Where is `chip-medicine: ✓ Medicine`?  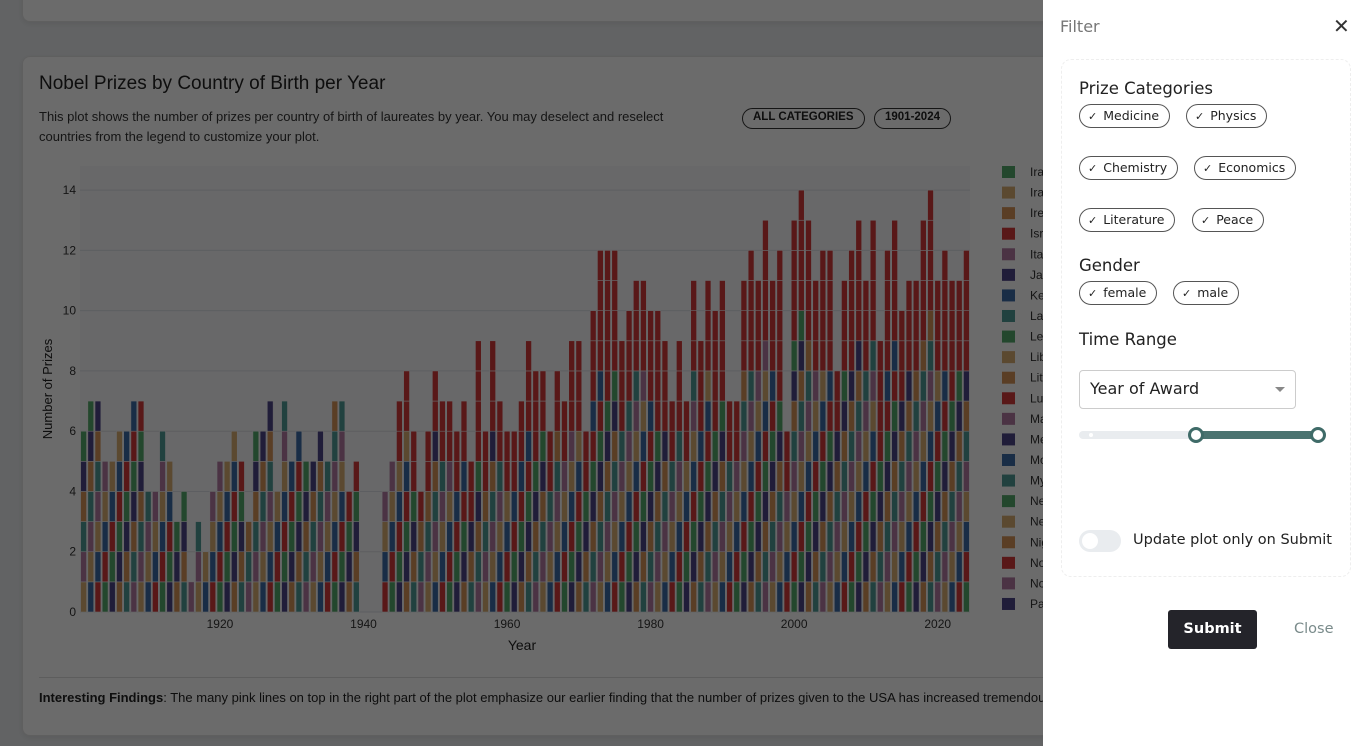
chip-medicine: ✓ Medicine is located at coordinates (1125, 116).